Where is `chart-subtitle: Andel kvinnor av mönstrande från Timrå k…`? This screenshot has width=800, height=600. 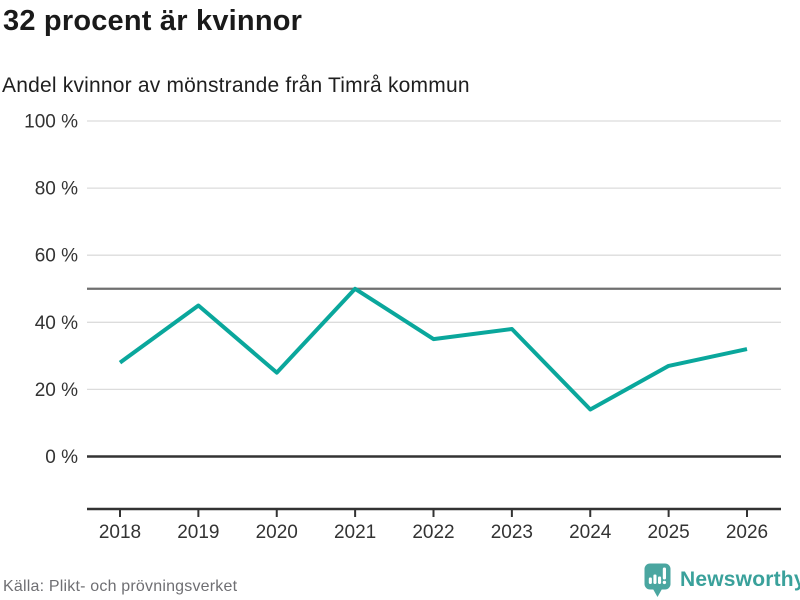
chart-subtitle: Andel kvinnor av mönstrande från Timrå k… is located at coordinates (236, 85).